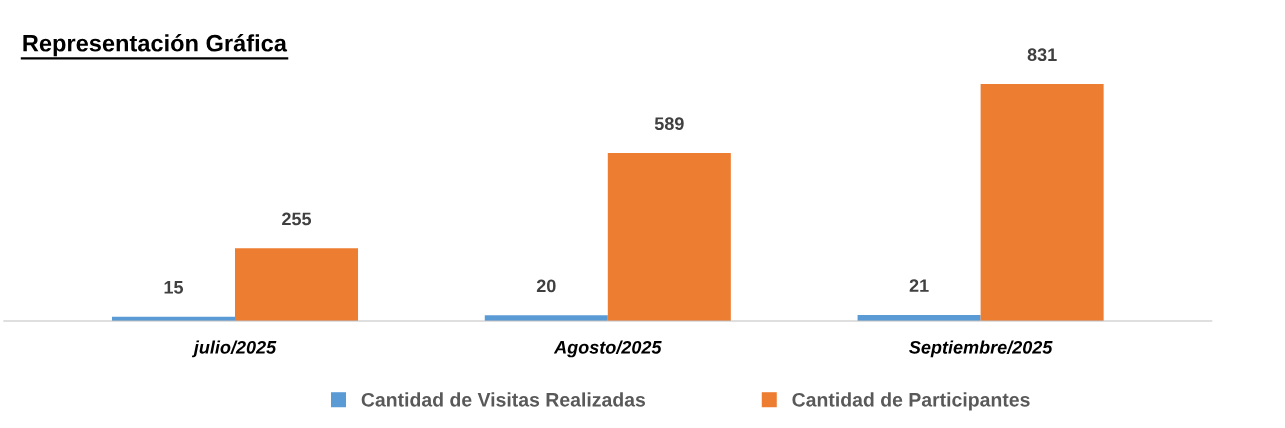 The height and width of the screenshot is (428, 1285). Describe the element at coordinates (919, 285) in the screenshot. I see `data-label: 21` at that location.